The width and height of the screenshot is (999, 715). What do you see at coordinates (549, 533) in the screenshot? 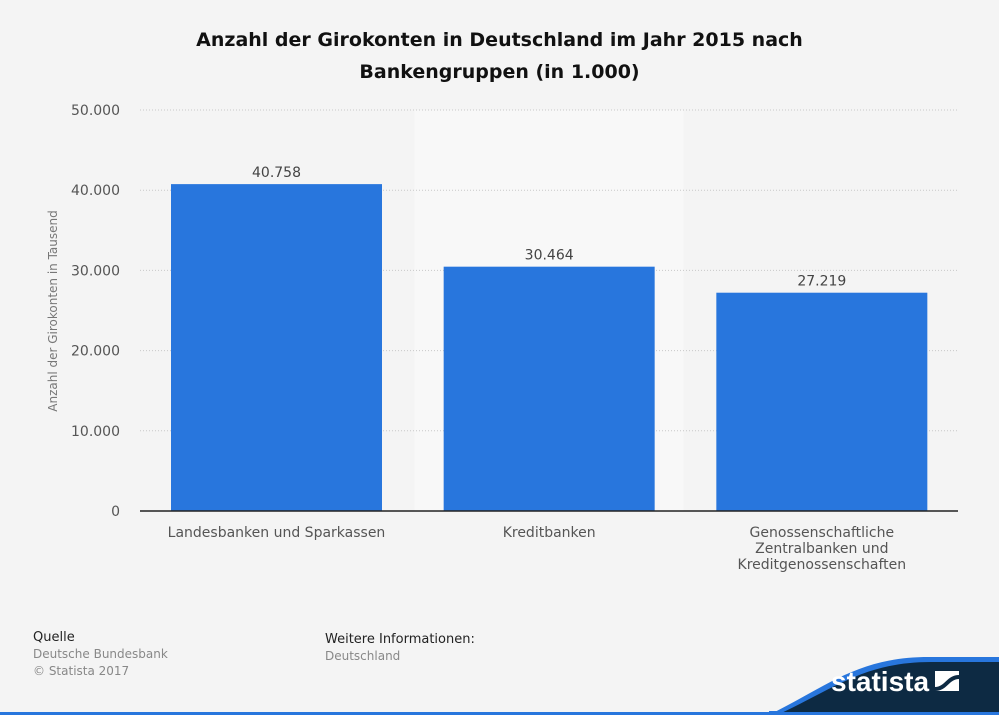
I see `x-tick-label: Kreditbanken` at bounding box center [549, 533].